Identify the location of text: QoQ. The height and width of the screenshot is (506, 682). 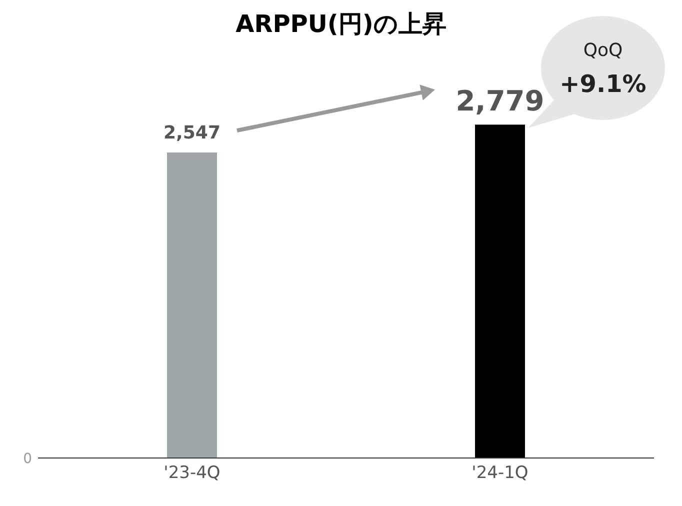
(603, 50).